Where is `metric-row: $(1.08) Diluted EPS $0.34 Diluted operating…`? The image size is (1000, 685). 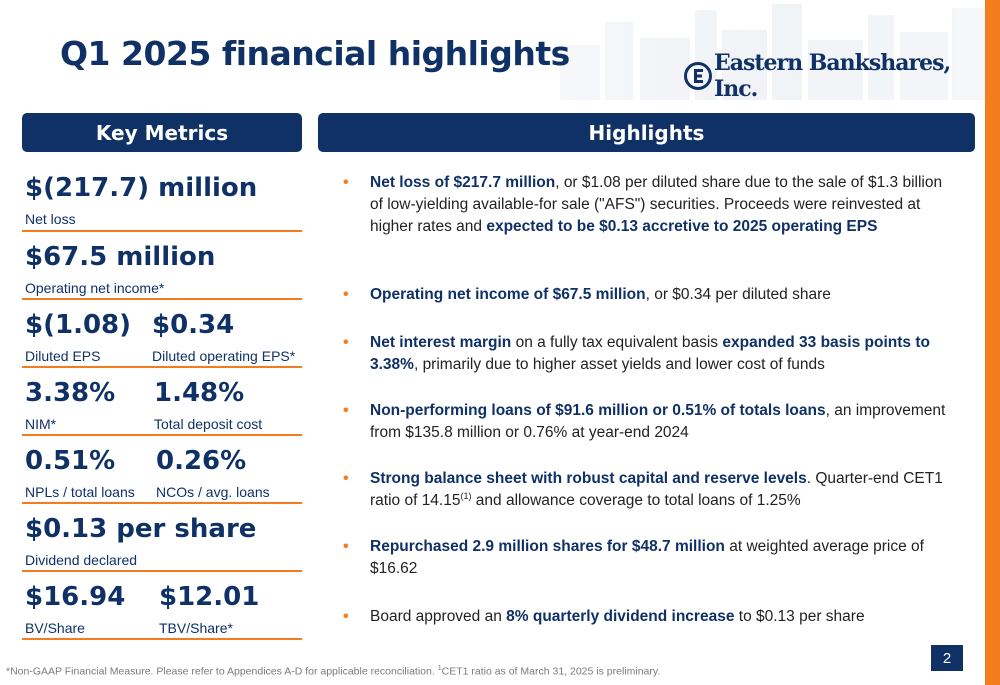 metric-row: $(1.08) Diluted EPS $0.34 Diluted operating… is located at coordinates (162, 334).